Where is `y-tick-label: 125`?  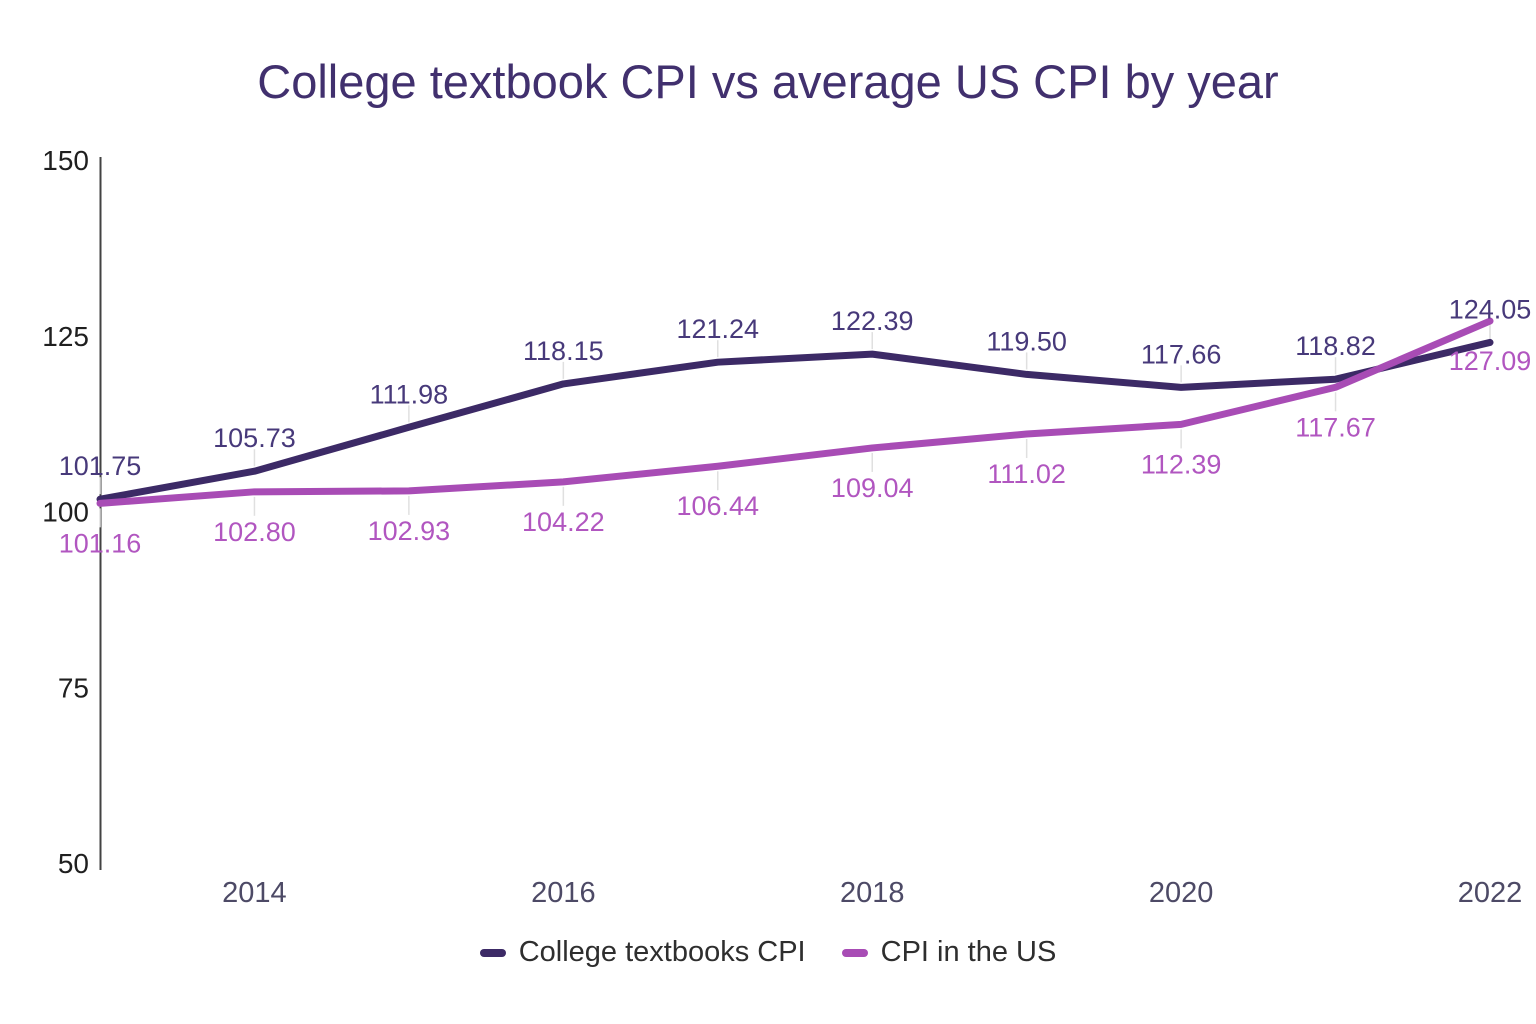 y-tick-label: 125 is located at coordinates (65, 336).